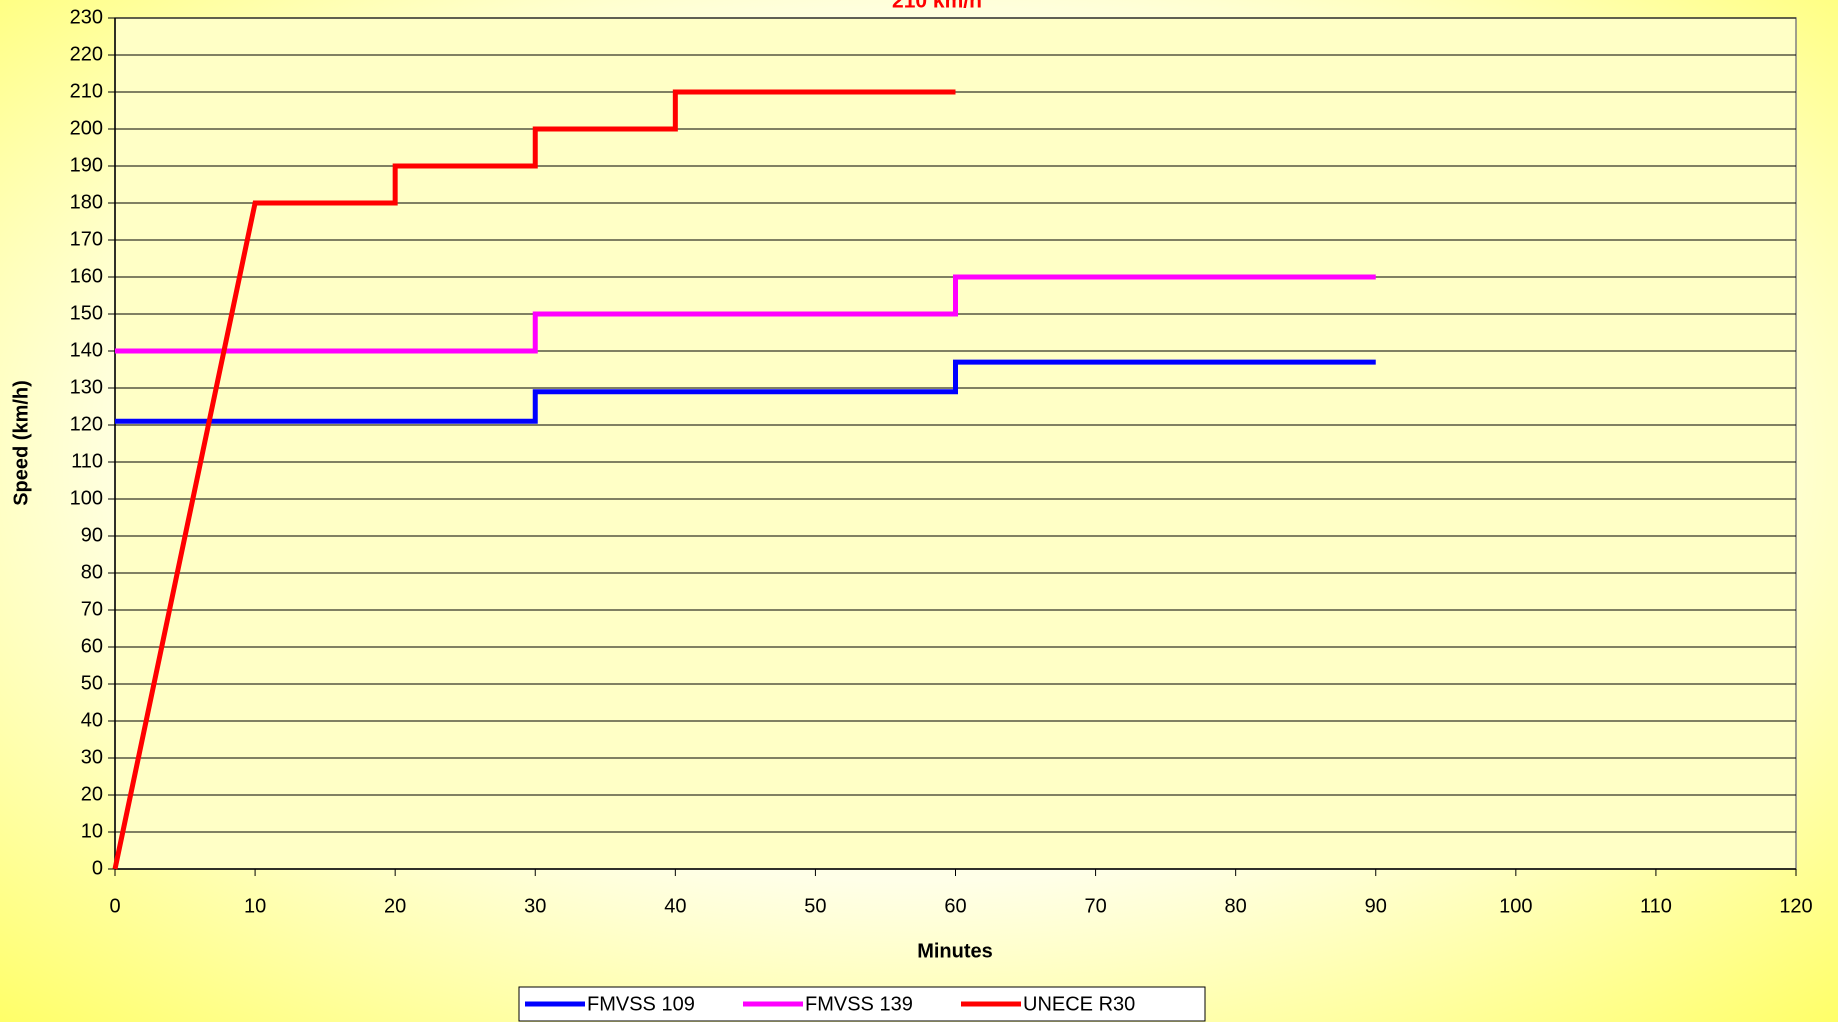 This screenshot has width=1838, height=1022. What do you see at coordinates (92, 609) in the screenshot?
I see `y-tick-label: 70` at bounding box center [92, 609].